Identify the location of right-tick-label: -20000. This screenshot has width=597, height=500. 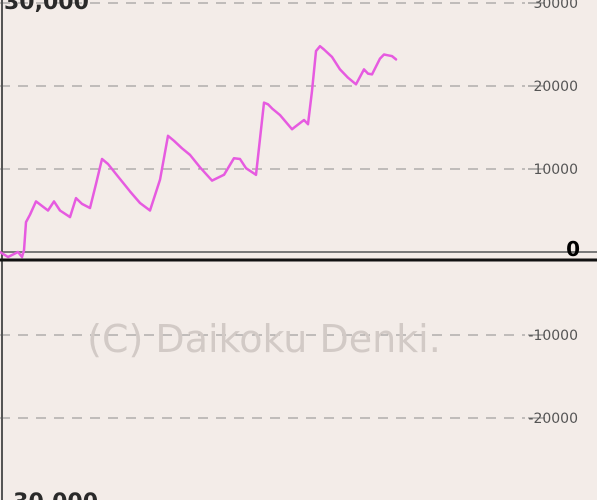
(553, 419).